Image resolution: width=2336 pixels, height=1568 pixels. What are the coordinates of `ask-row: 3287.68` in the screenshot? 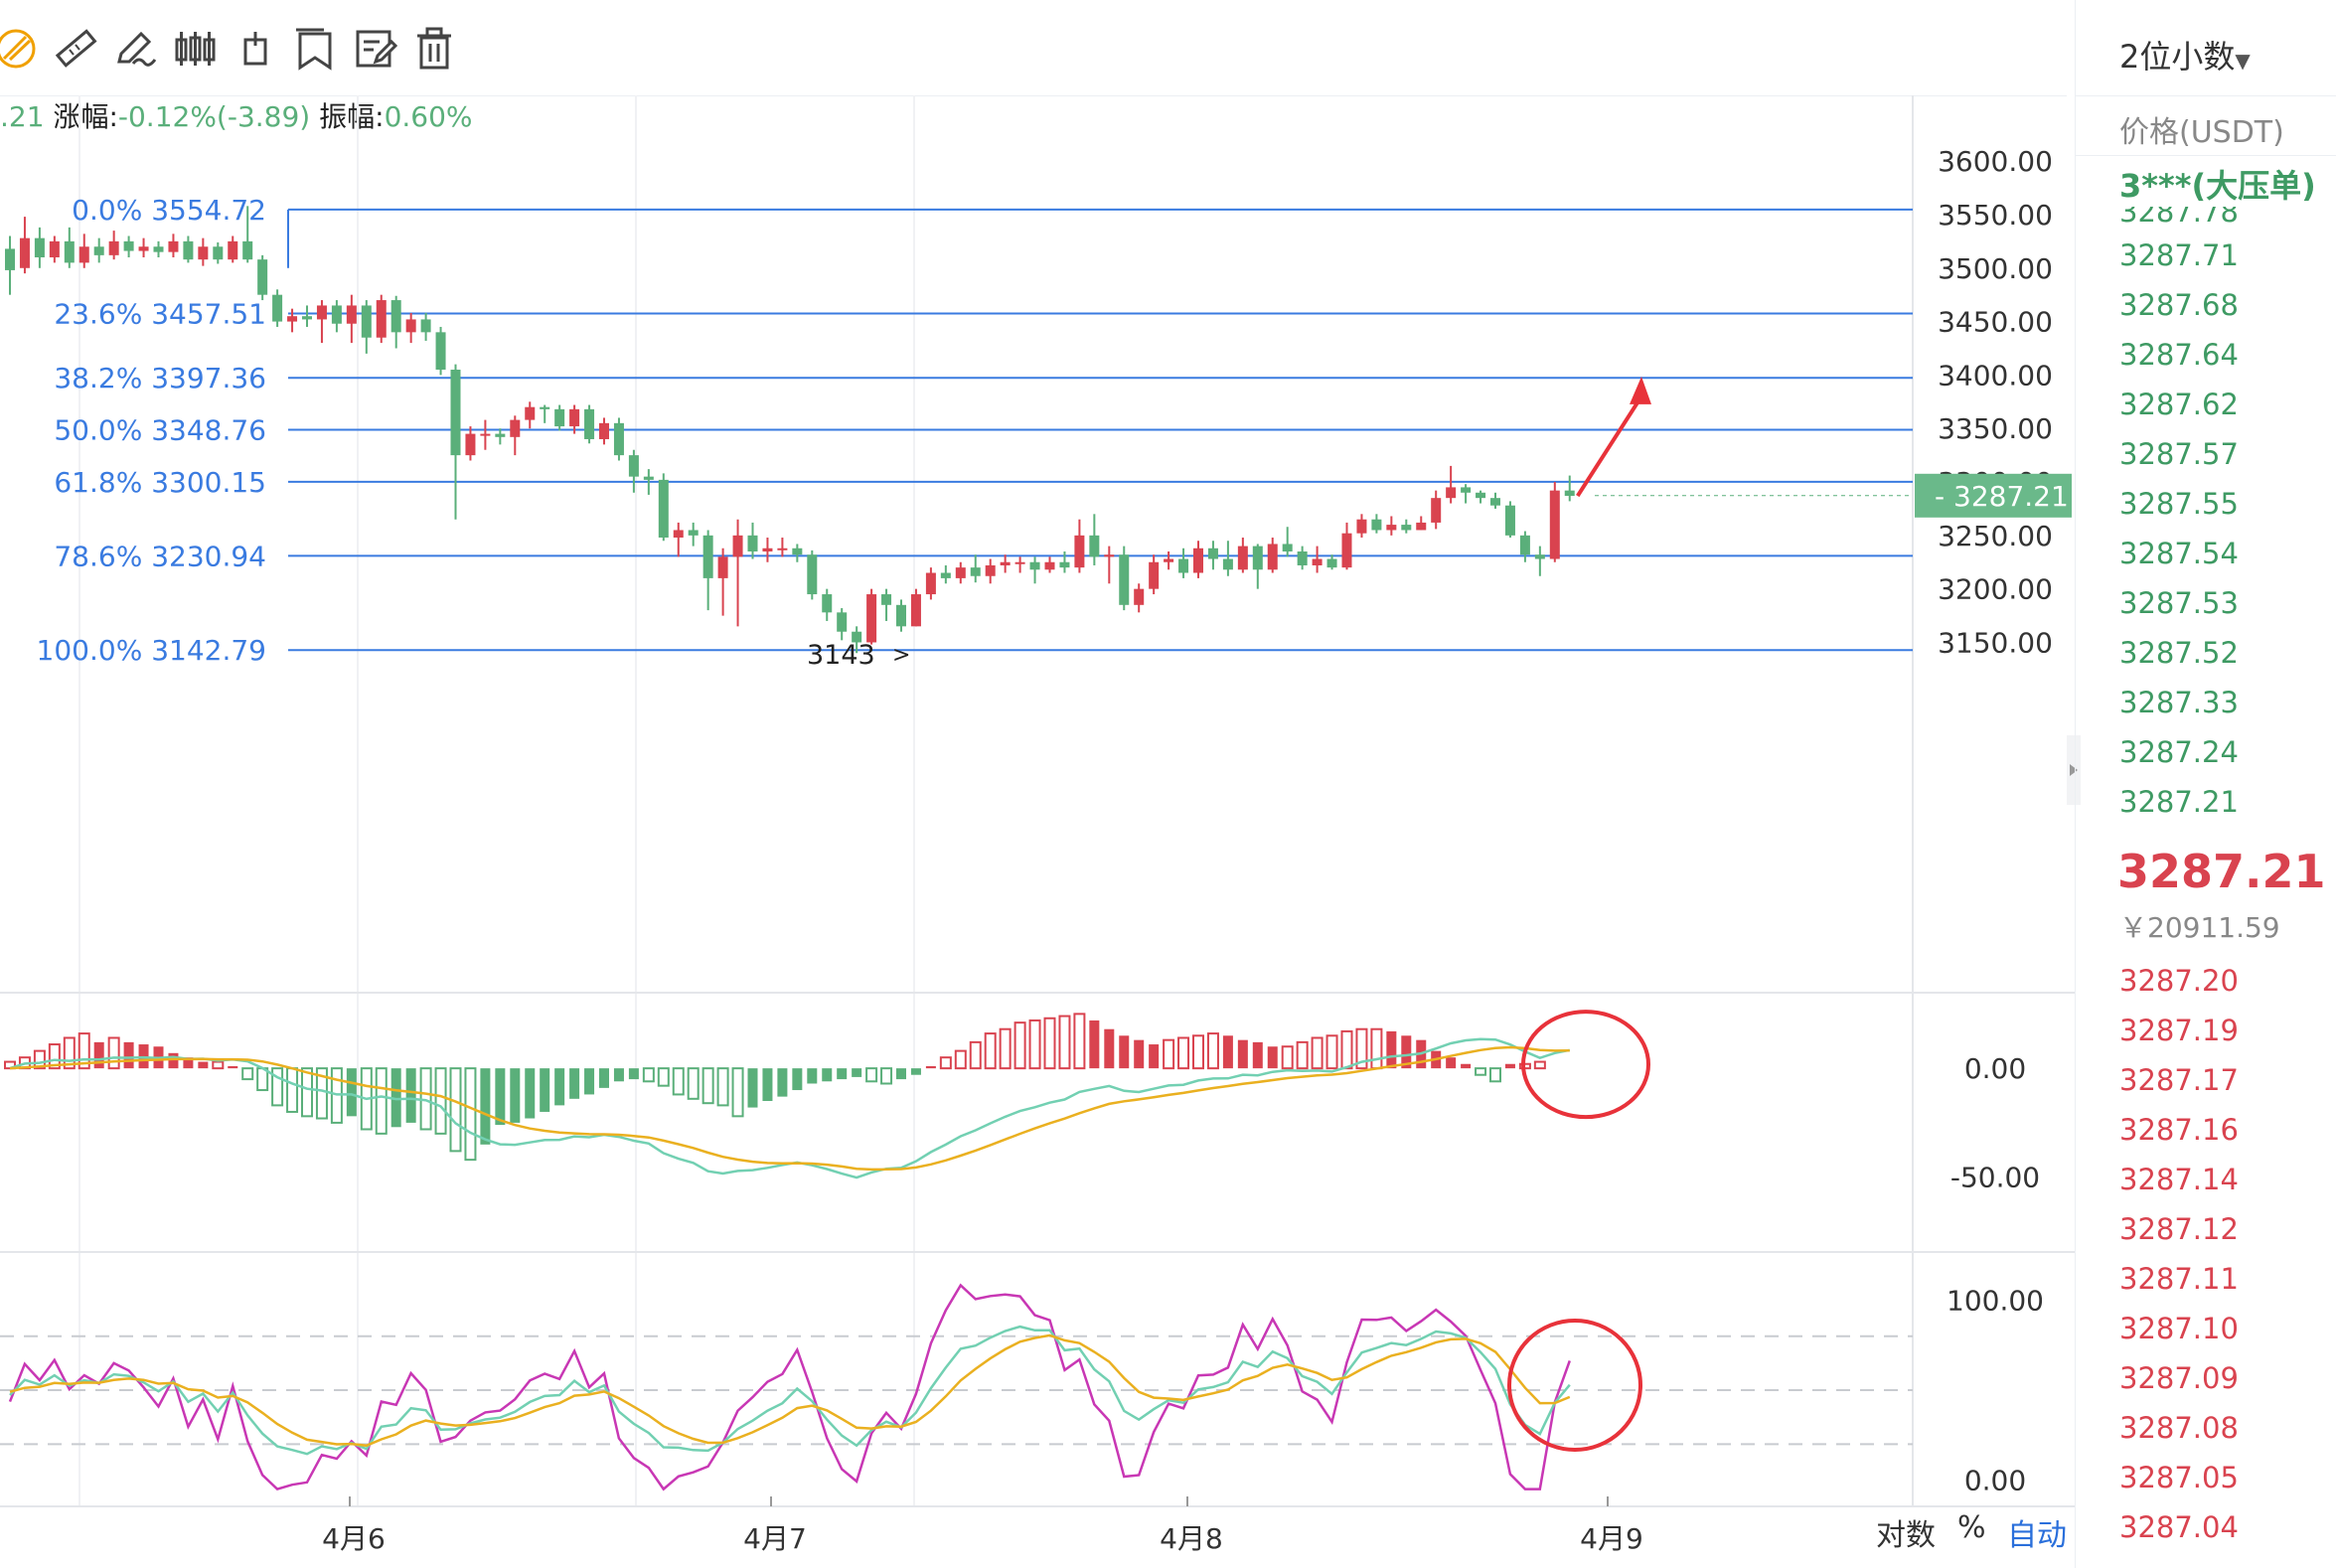 It's located at (2179, 305).